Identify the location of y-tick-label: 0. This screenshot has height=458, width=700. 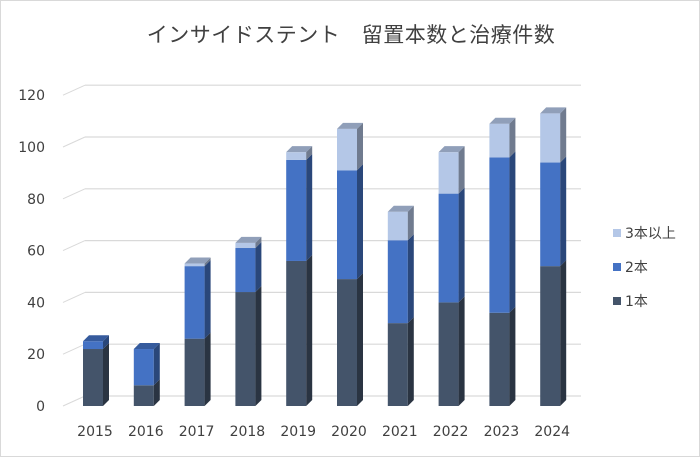
(40, 407).